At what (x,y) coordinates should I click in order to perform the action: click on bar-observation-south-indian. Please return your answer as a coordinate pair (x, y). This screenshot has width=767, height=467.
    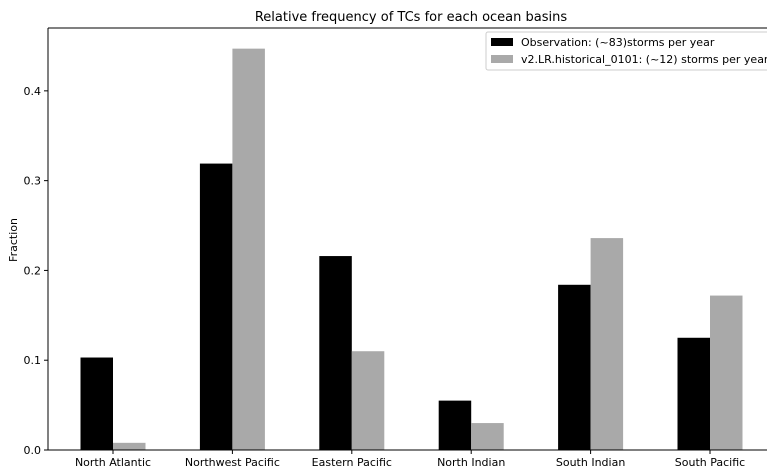
    Looking at the image, I should click on (574, 367).